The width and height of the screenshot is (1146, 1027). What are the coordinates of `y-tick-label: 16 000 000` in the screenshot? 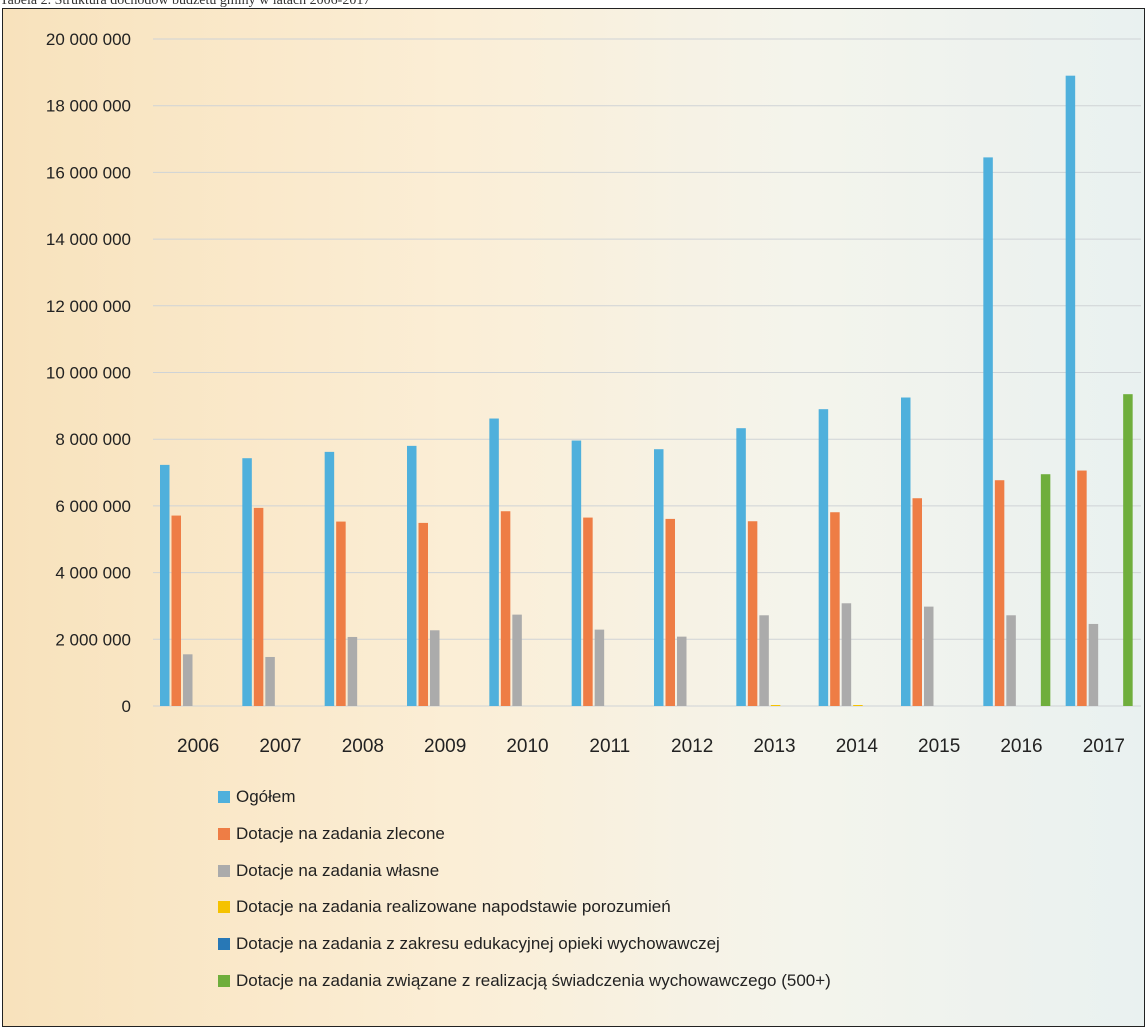 It's located at (88, 172).